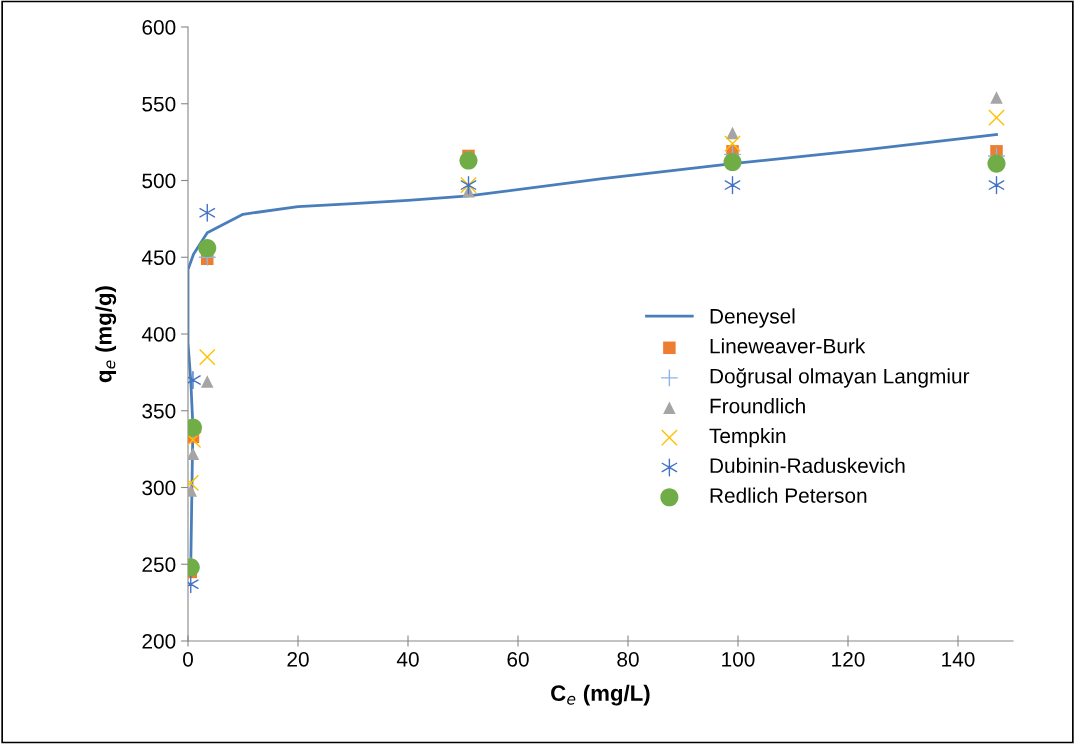 The width and height of the screenshot is (1075, 744). I want to click on y-tick-label: 600, so click(159, 27).